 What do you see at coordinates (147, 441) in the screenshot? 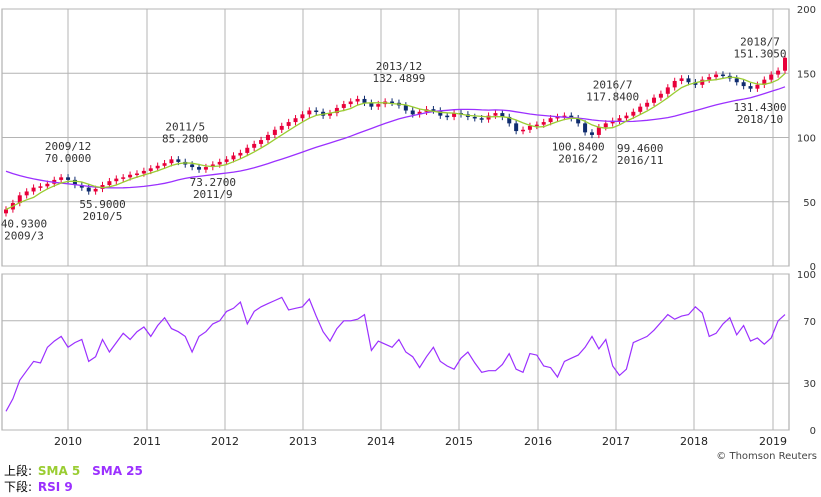
I see `x-tick-label: 2011` at bounding box center [147, 441].